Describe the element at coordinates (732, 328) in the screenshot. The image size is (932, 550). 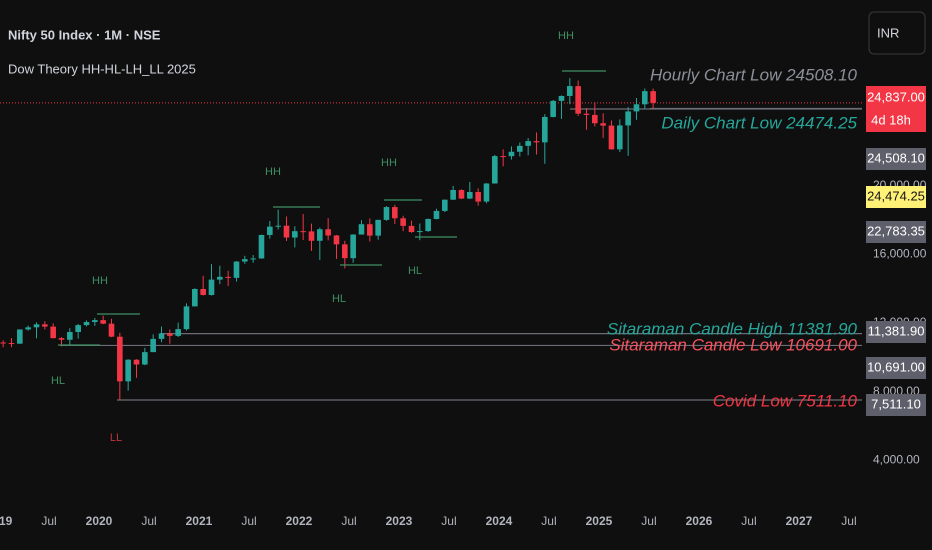
I see `level-name: Sitaraman Candle High 11381.90` at that location.